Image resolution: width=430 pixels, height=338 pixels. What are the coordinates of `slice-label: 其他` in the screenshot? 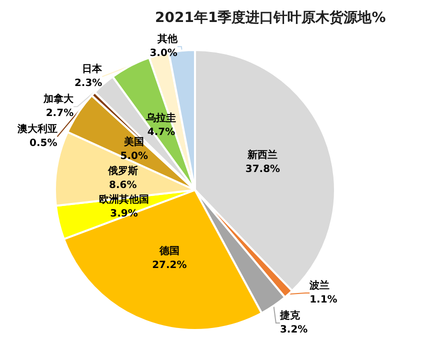 It's located at (167, 39).